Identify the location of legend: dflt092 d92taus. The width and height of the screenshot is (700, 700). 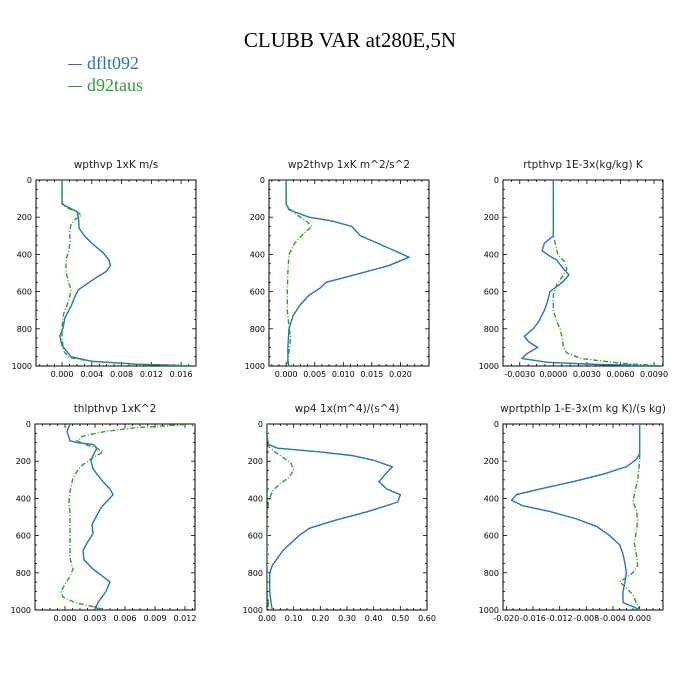
(105, 74).